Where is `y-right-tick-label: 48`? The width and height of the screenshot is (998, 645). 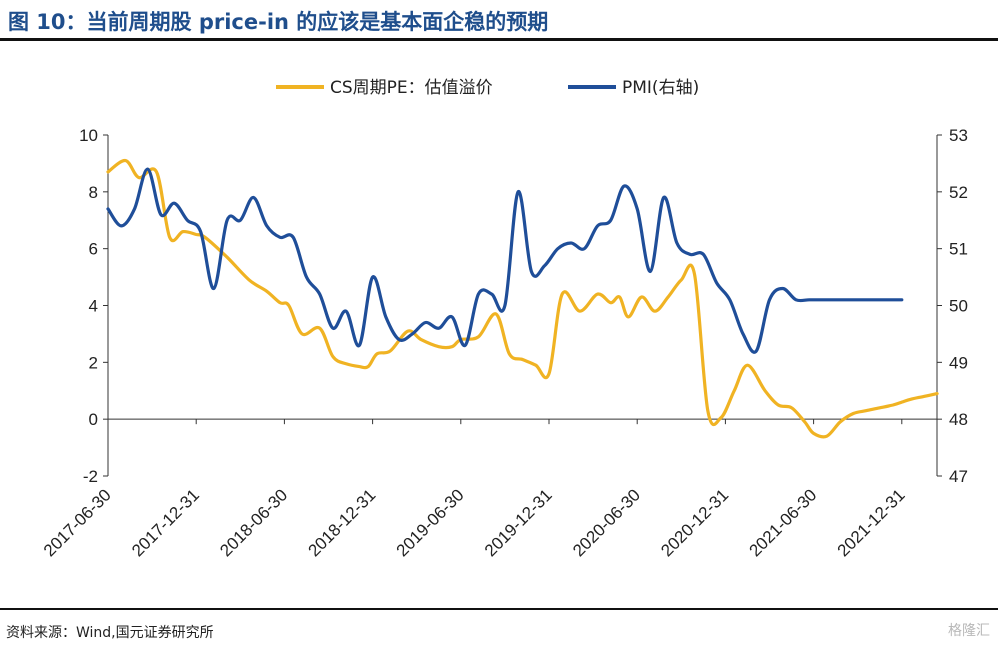 y-right-tick-label: 48 is located at coordinates (958, 419).